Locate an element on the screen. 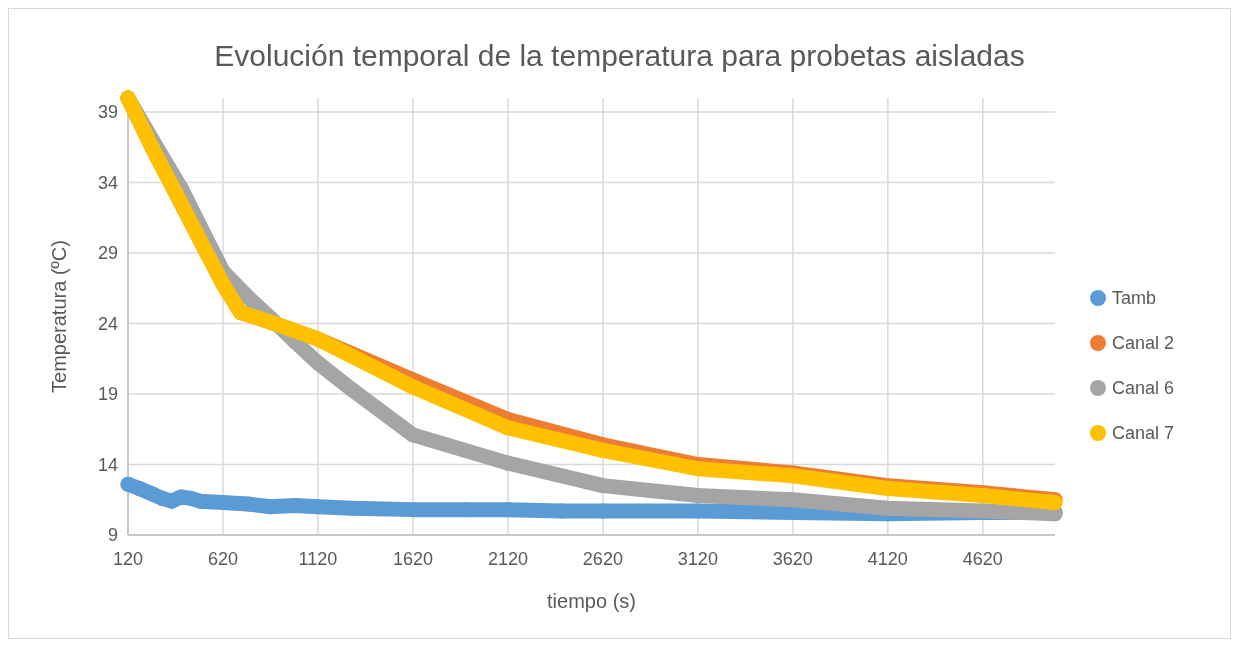  x-tick-label: 3120 is located at coordinates (697, 559).